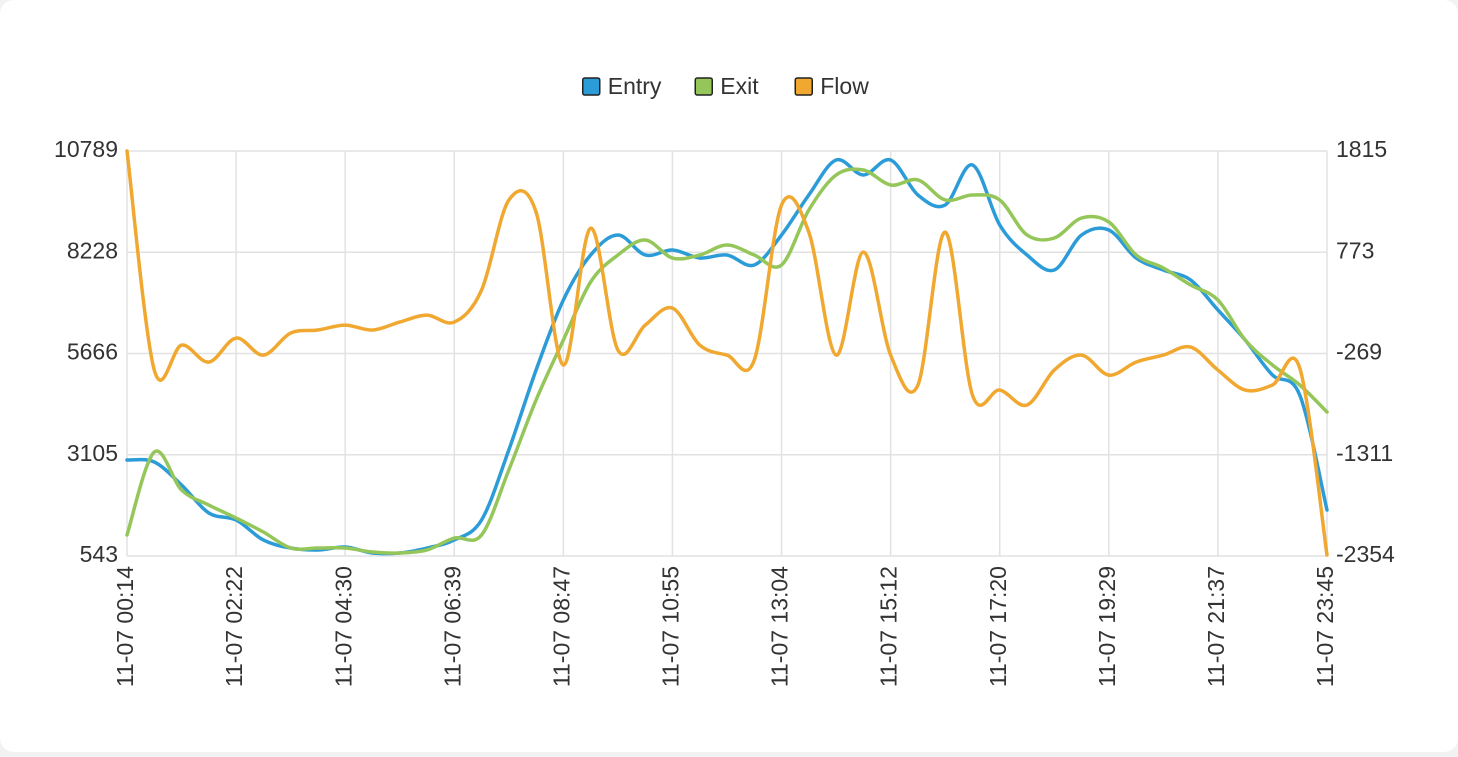  Describe the element at coordinates (452, 626) in the screenshot. I see `x-tick-label: 11-07 06:39` at that location.